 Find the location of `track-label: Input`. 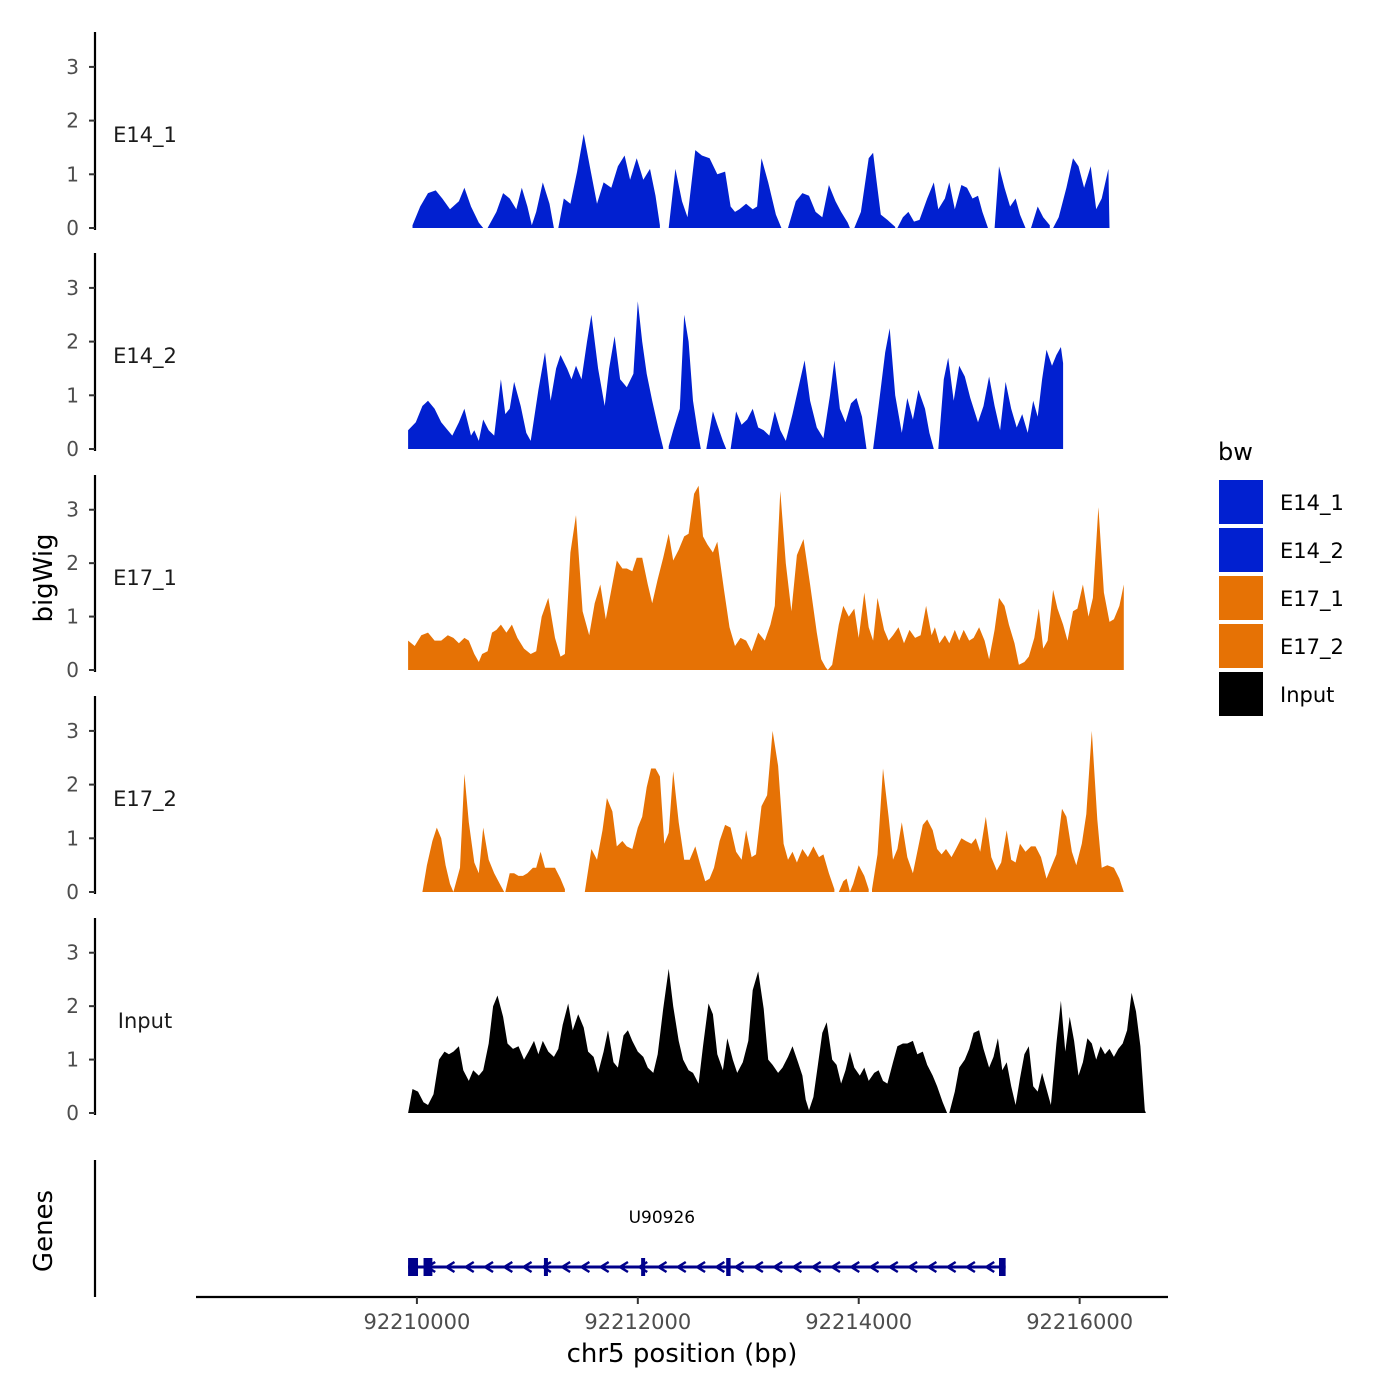

track-label: Input is located at coordinates (145, 1021).